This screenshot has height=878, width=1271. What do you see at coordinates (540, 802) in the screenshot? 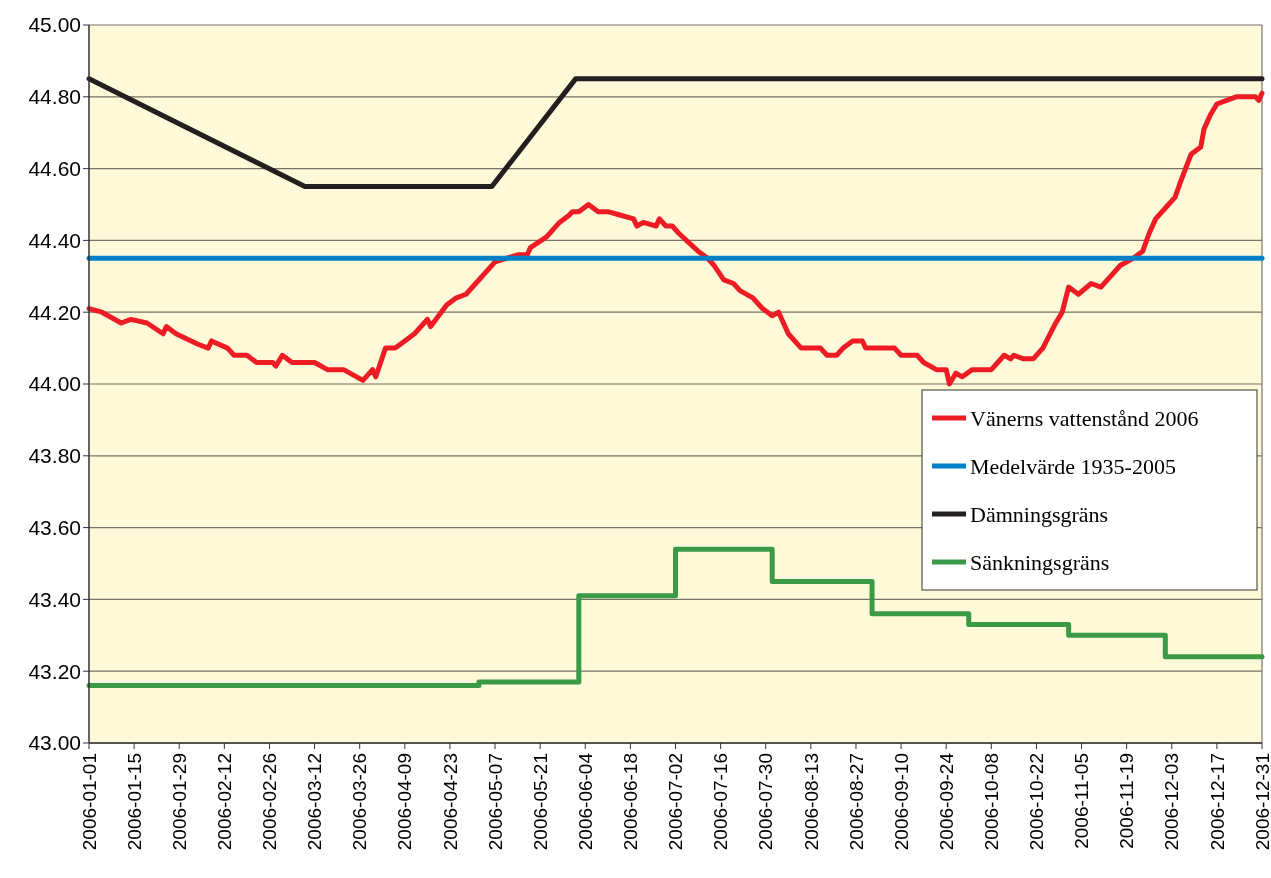
I see `x-tick-label: 2006-05-21` at bounding box center [540, 802].